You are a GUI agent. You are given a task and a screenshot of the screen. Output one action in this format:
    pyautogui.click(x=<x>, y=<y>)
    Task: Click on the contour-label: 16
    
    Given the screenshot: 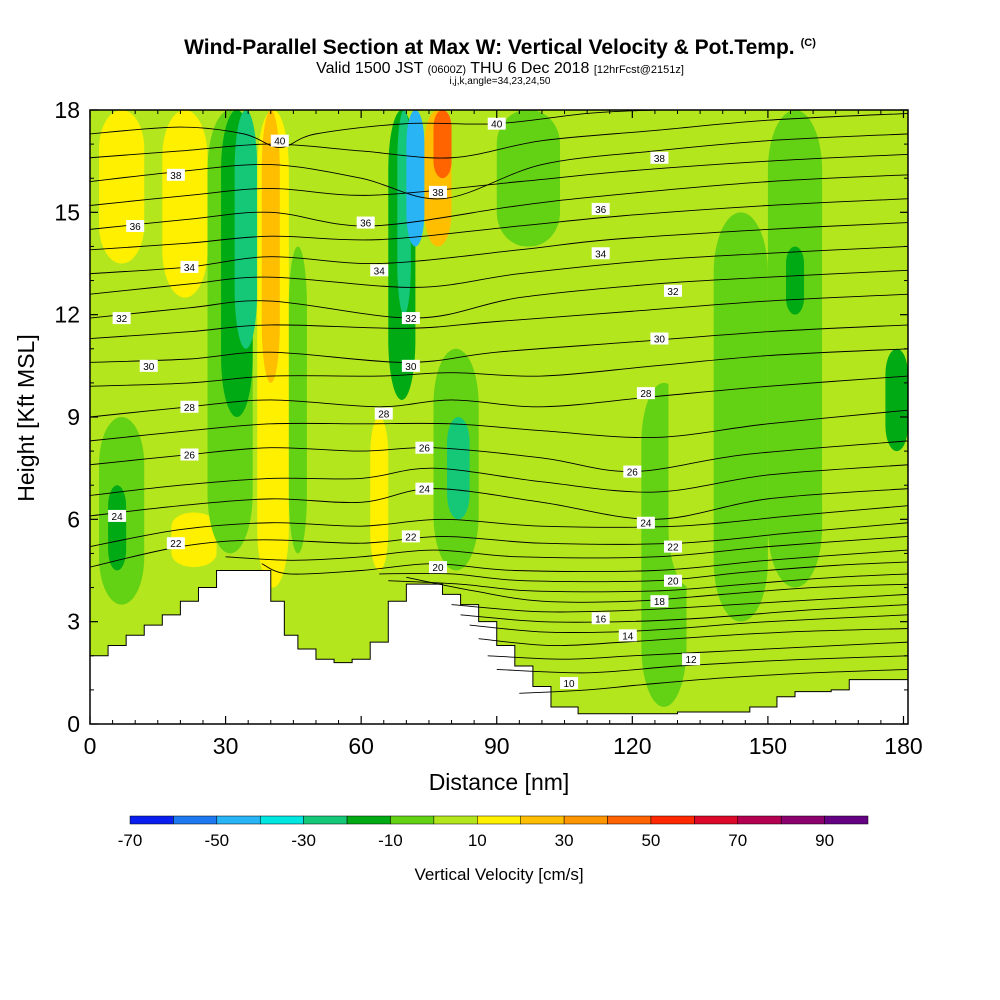 What is the action you would take?
    pyautogui.click(x=600, y=618)
    